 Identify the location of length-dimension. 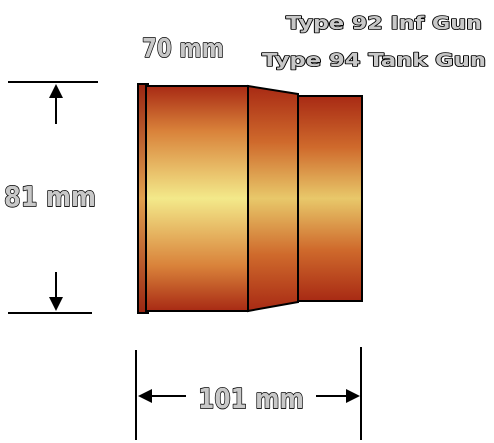
(248, 393).